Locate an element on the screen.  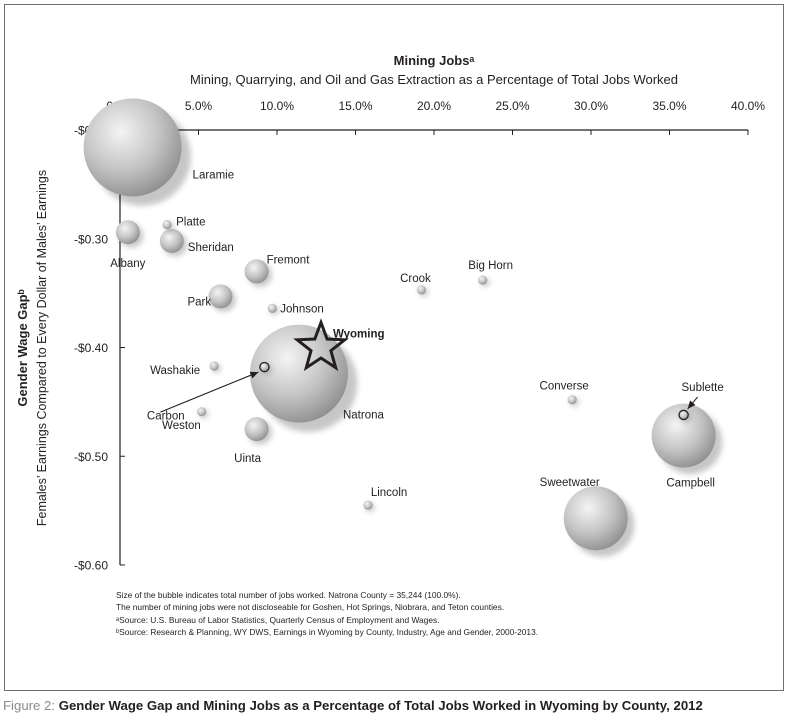
bubble-sublette is located at coordinates (684, 415).